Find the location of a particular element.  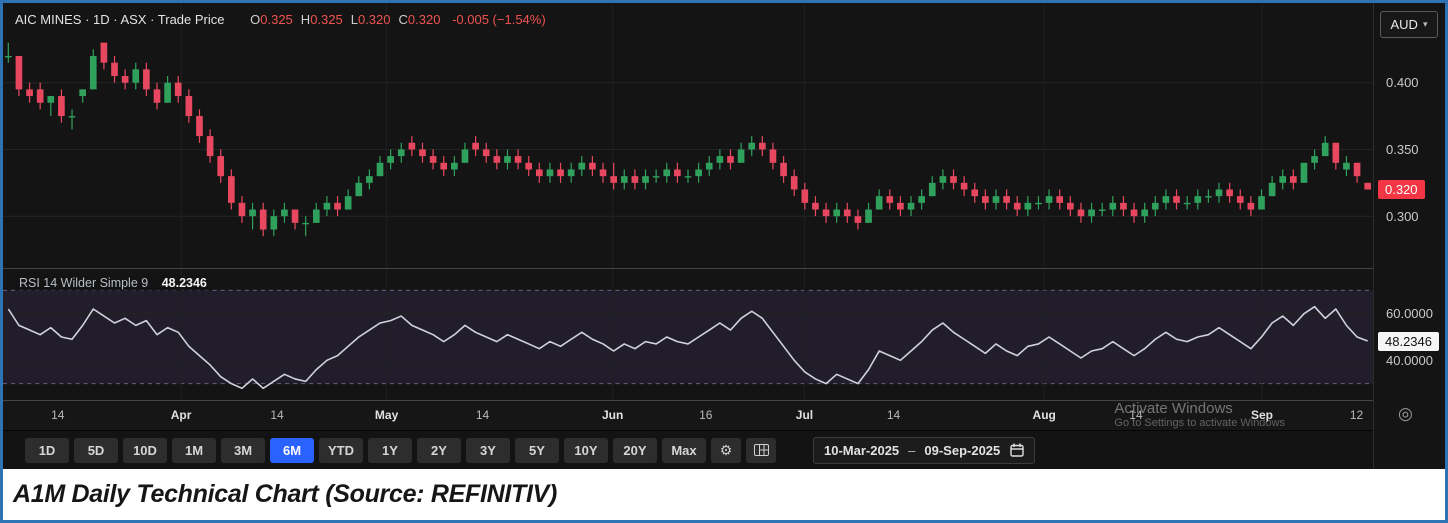

target-icon: ◎ is located at coordinates (1405, 413).